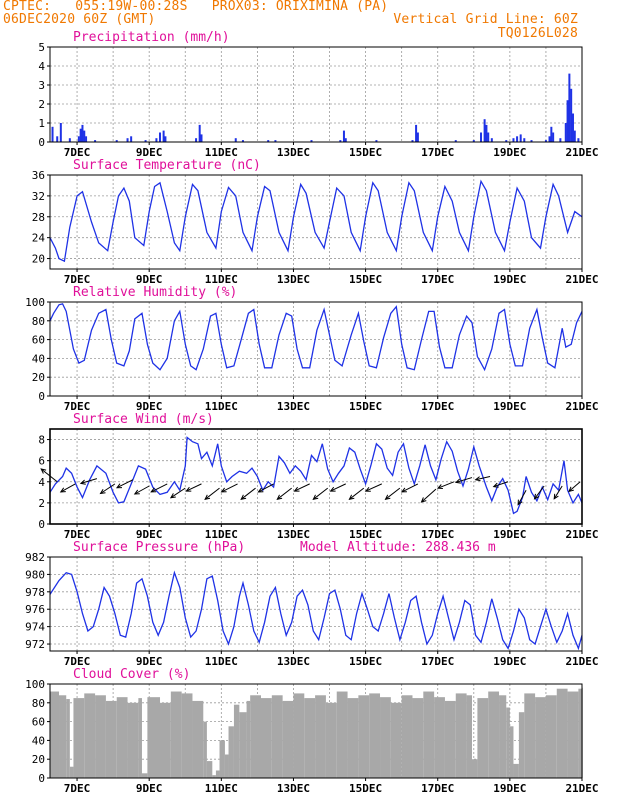 The image size is (618, 800). What do you see at coordinates (35, 644) in the screenshot?
I see `y-tick-label: 972` at bounding box center [35, 644].